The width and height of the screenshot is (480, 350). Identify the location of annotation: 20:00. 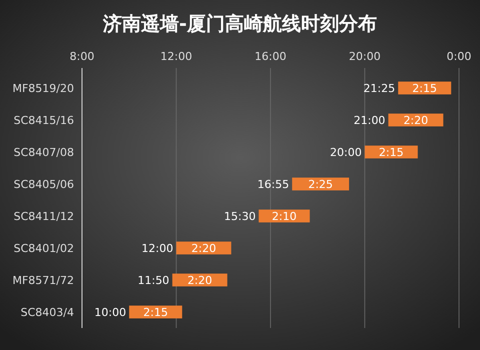
(346, 152).